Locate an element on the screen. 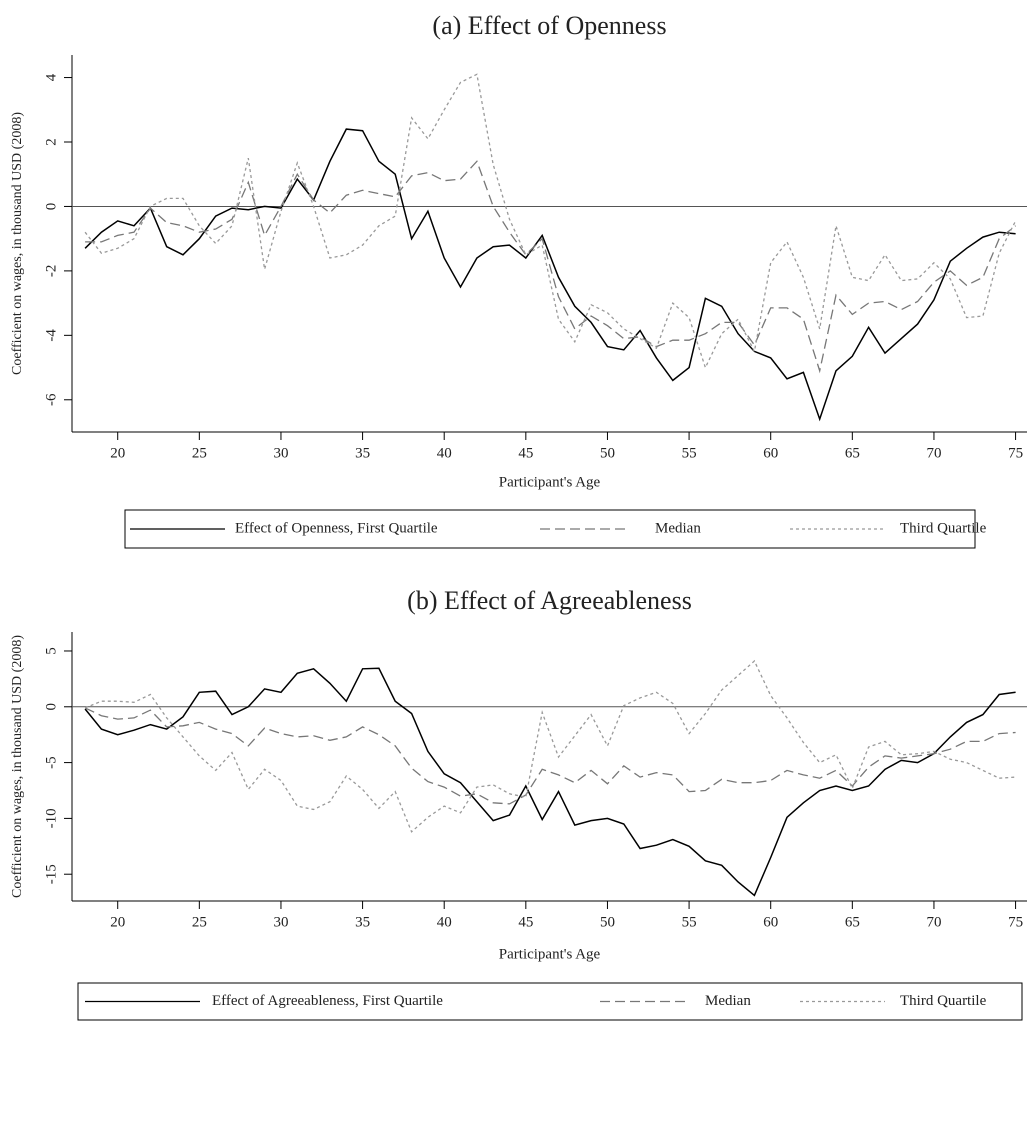 The width and height of the screenshot is (1029, 1130). chart-title: (a) Effect of Openness is located at coordinates (549, 25).